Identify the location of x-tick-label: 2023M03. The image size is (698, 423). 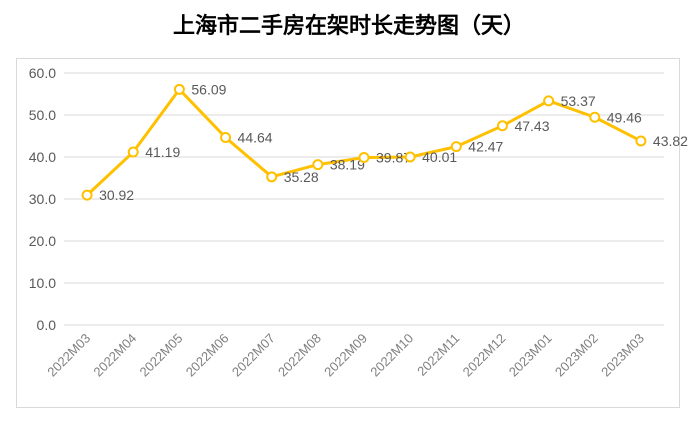
(622, 355).